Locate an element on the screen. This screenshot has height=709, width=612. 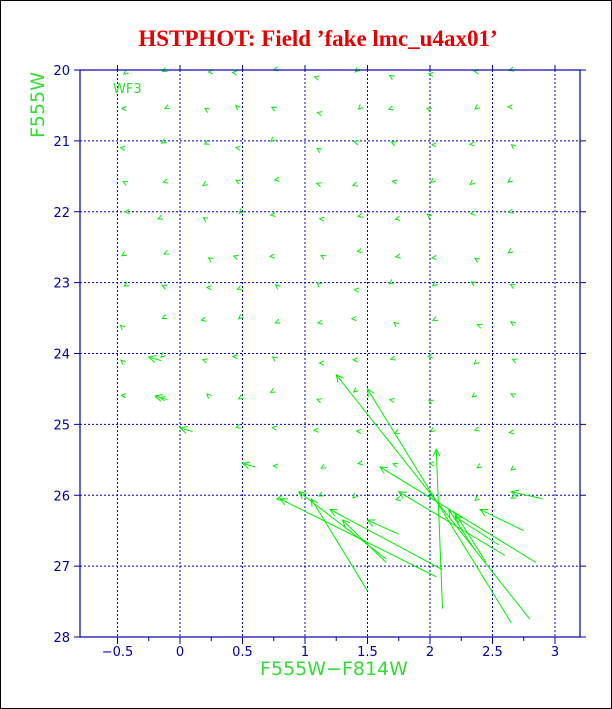
x-tick-label: 3 is located at coordinates (555, 652).